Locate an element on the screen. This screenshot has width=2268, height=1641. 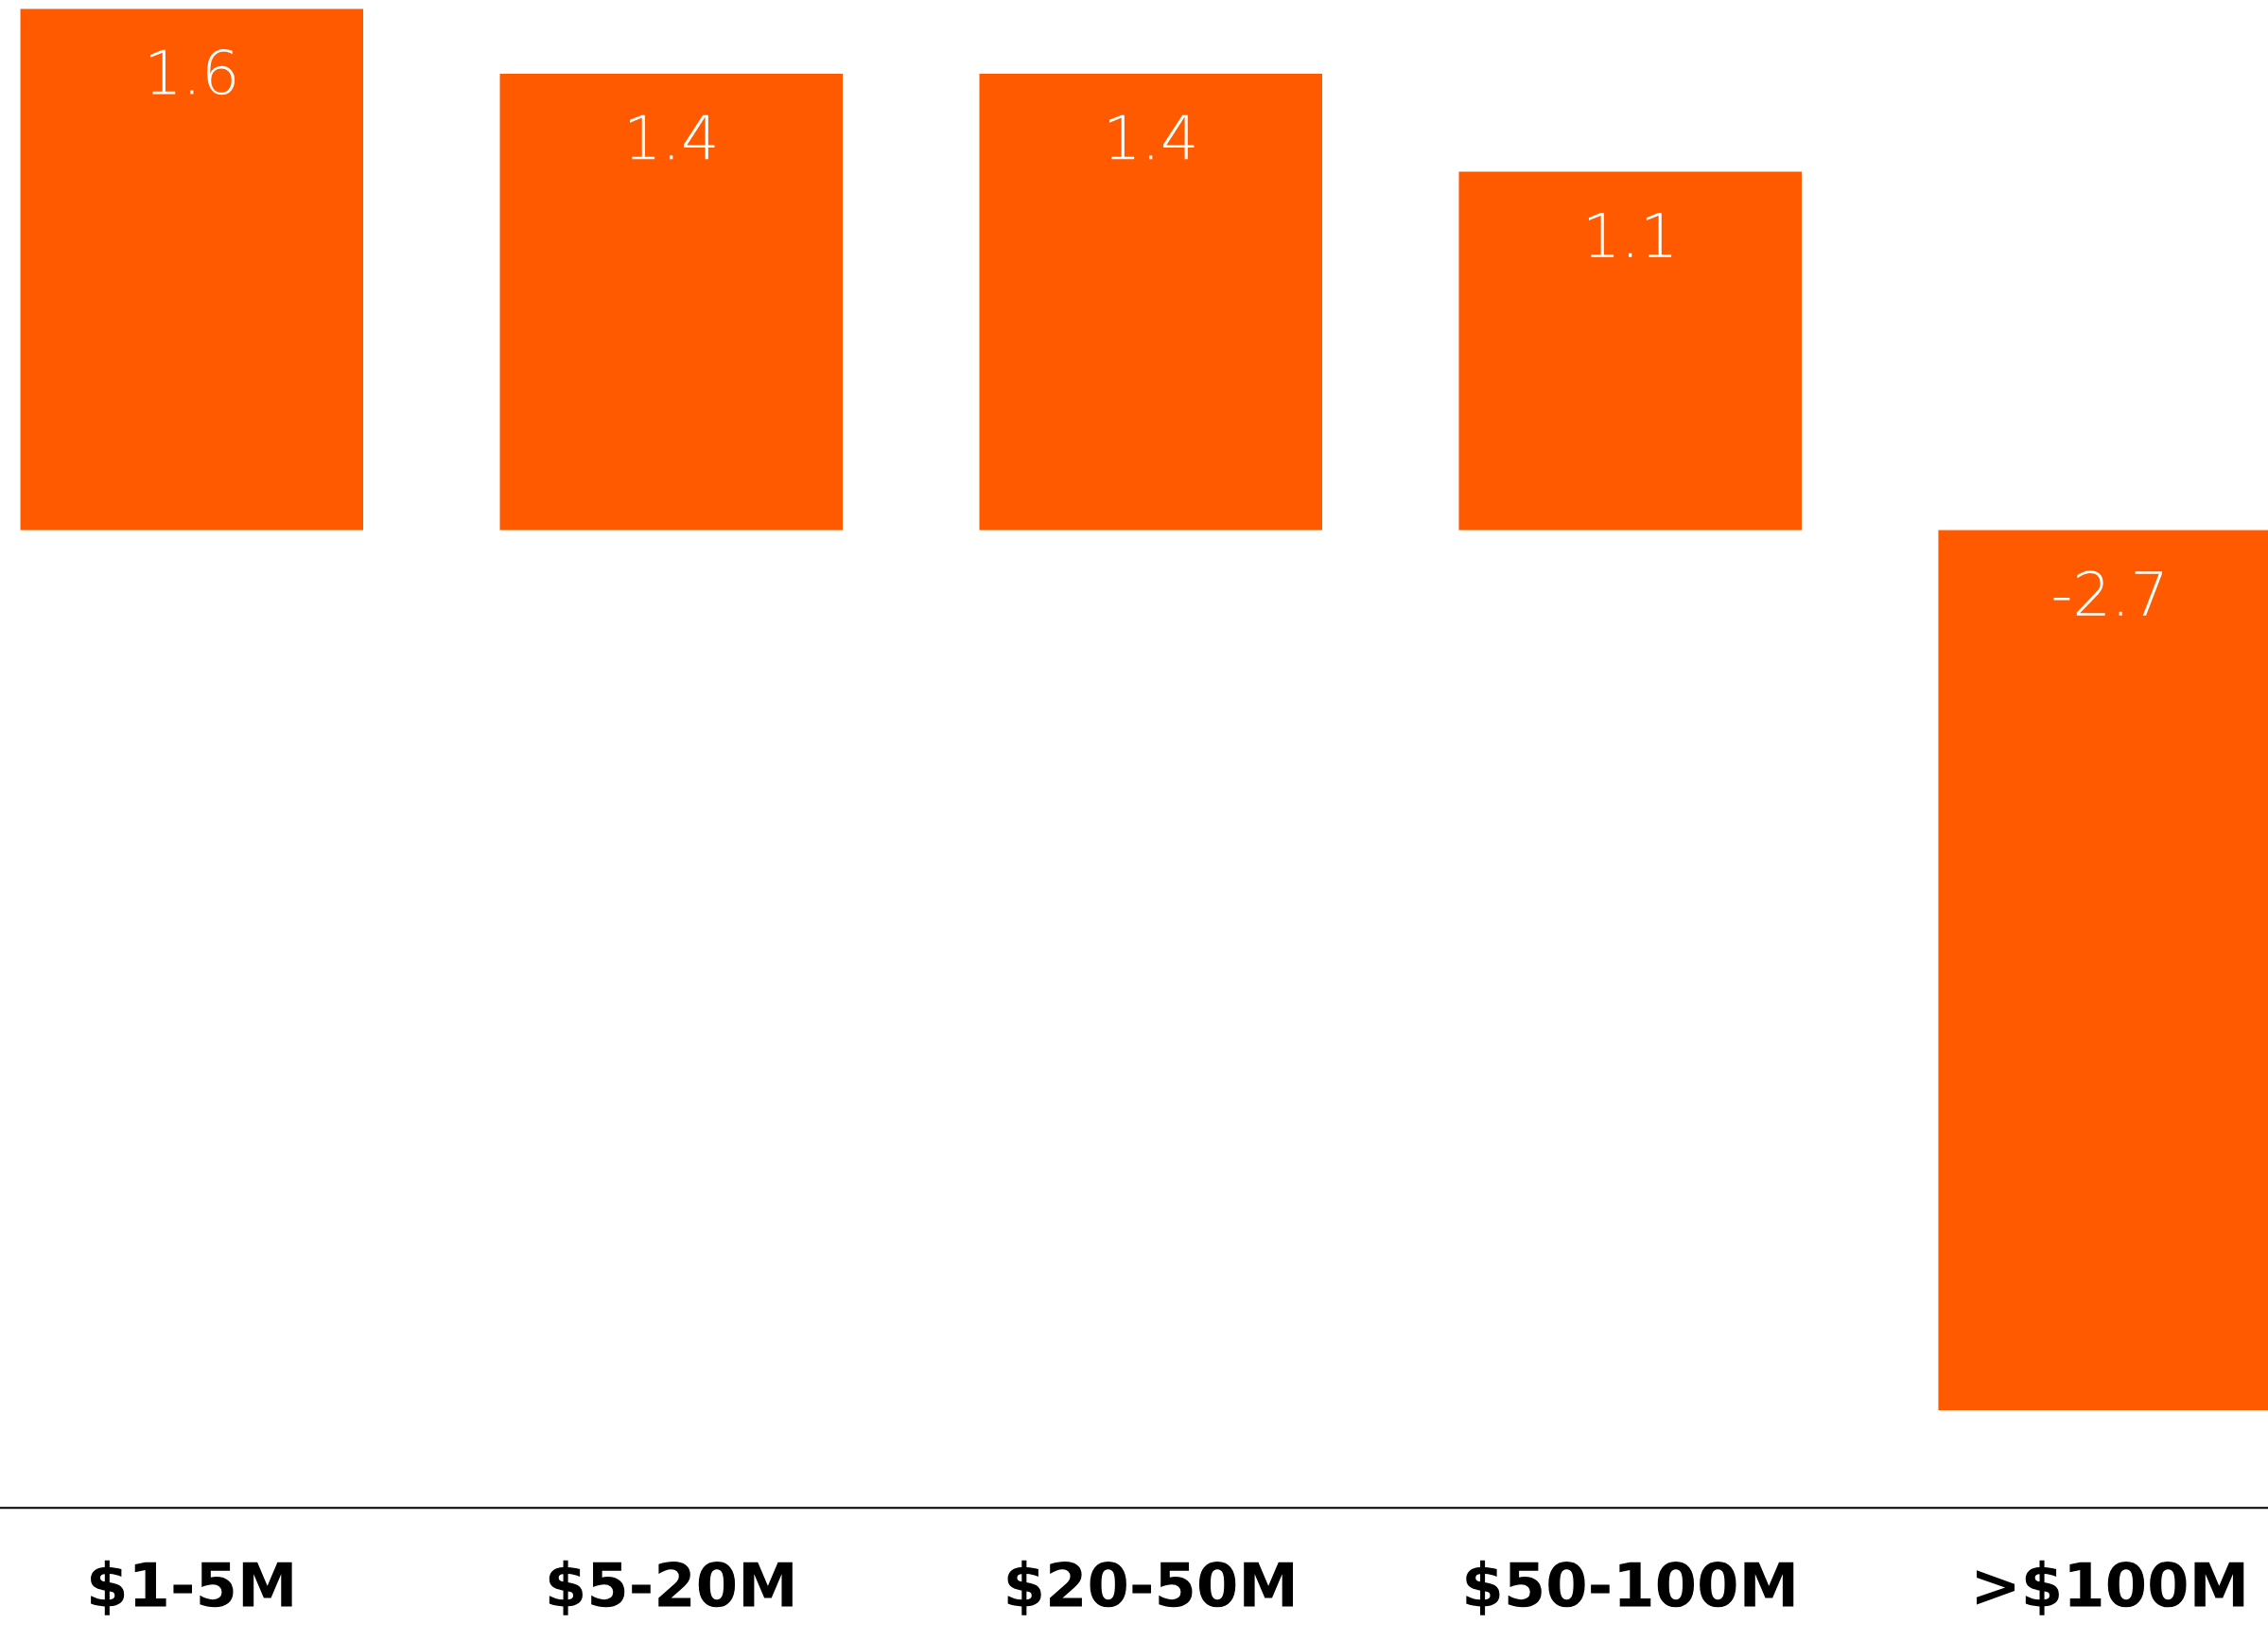
data-label: -2.7 is located at coordinates (2107, 593).